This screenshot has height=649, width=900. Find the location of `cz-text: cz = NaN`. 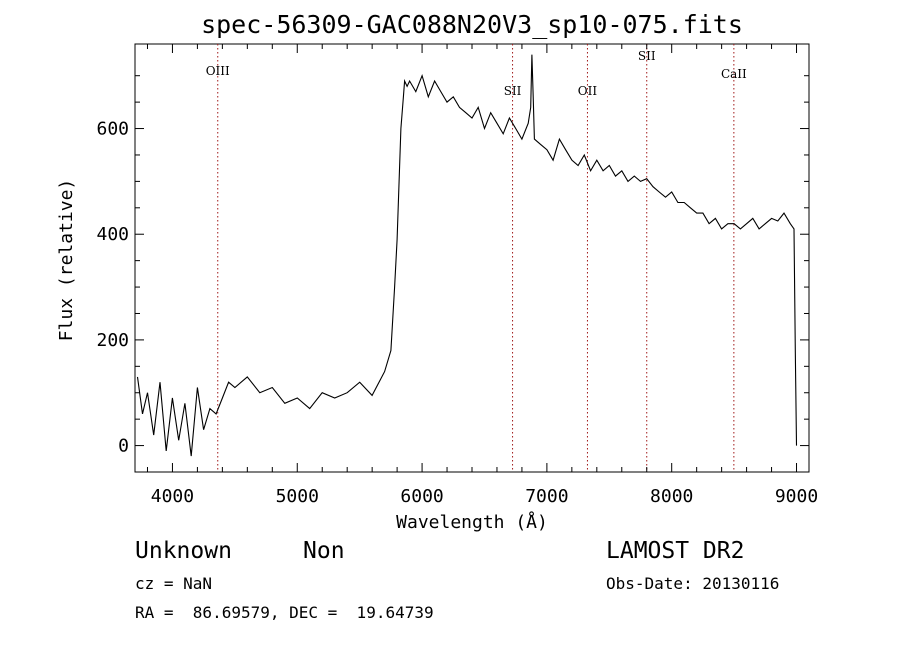

cz-text: cz = NaN is located at coordinates (174, 583).